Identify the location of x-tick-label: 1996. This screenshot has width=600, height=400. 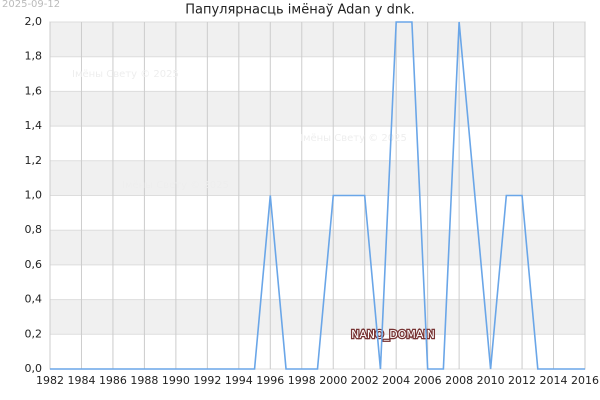
(270, 380).